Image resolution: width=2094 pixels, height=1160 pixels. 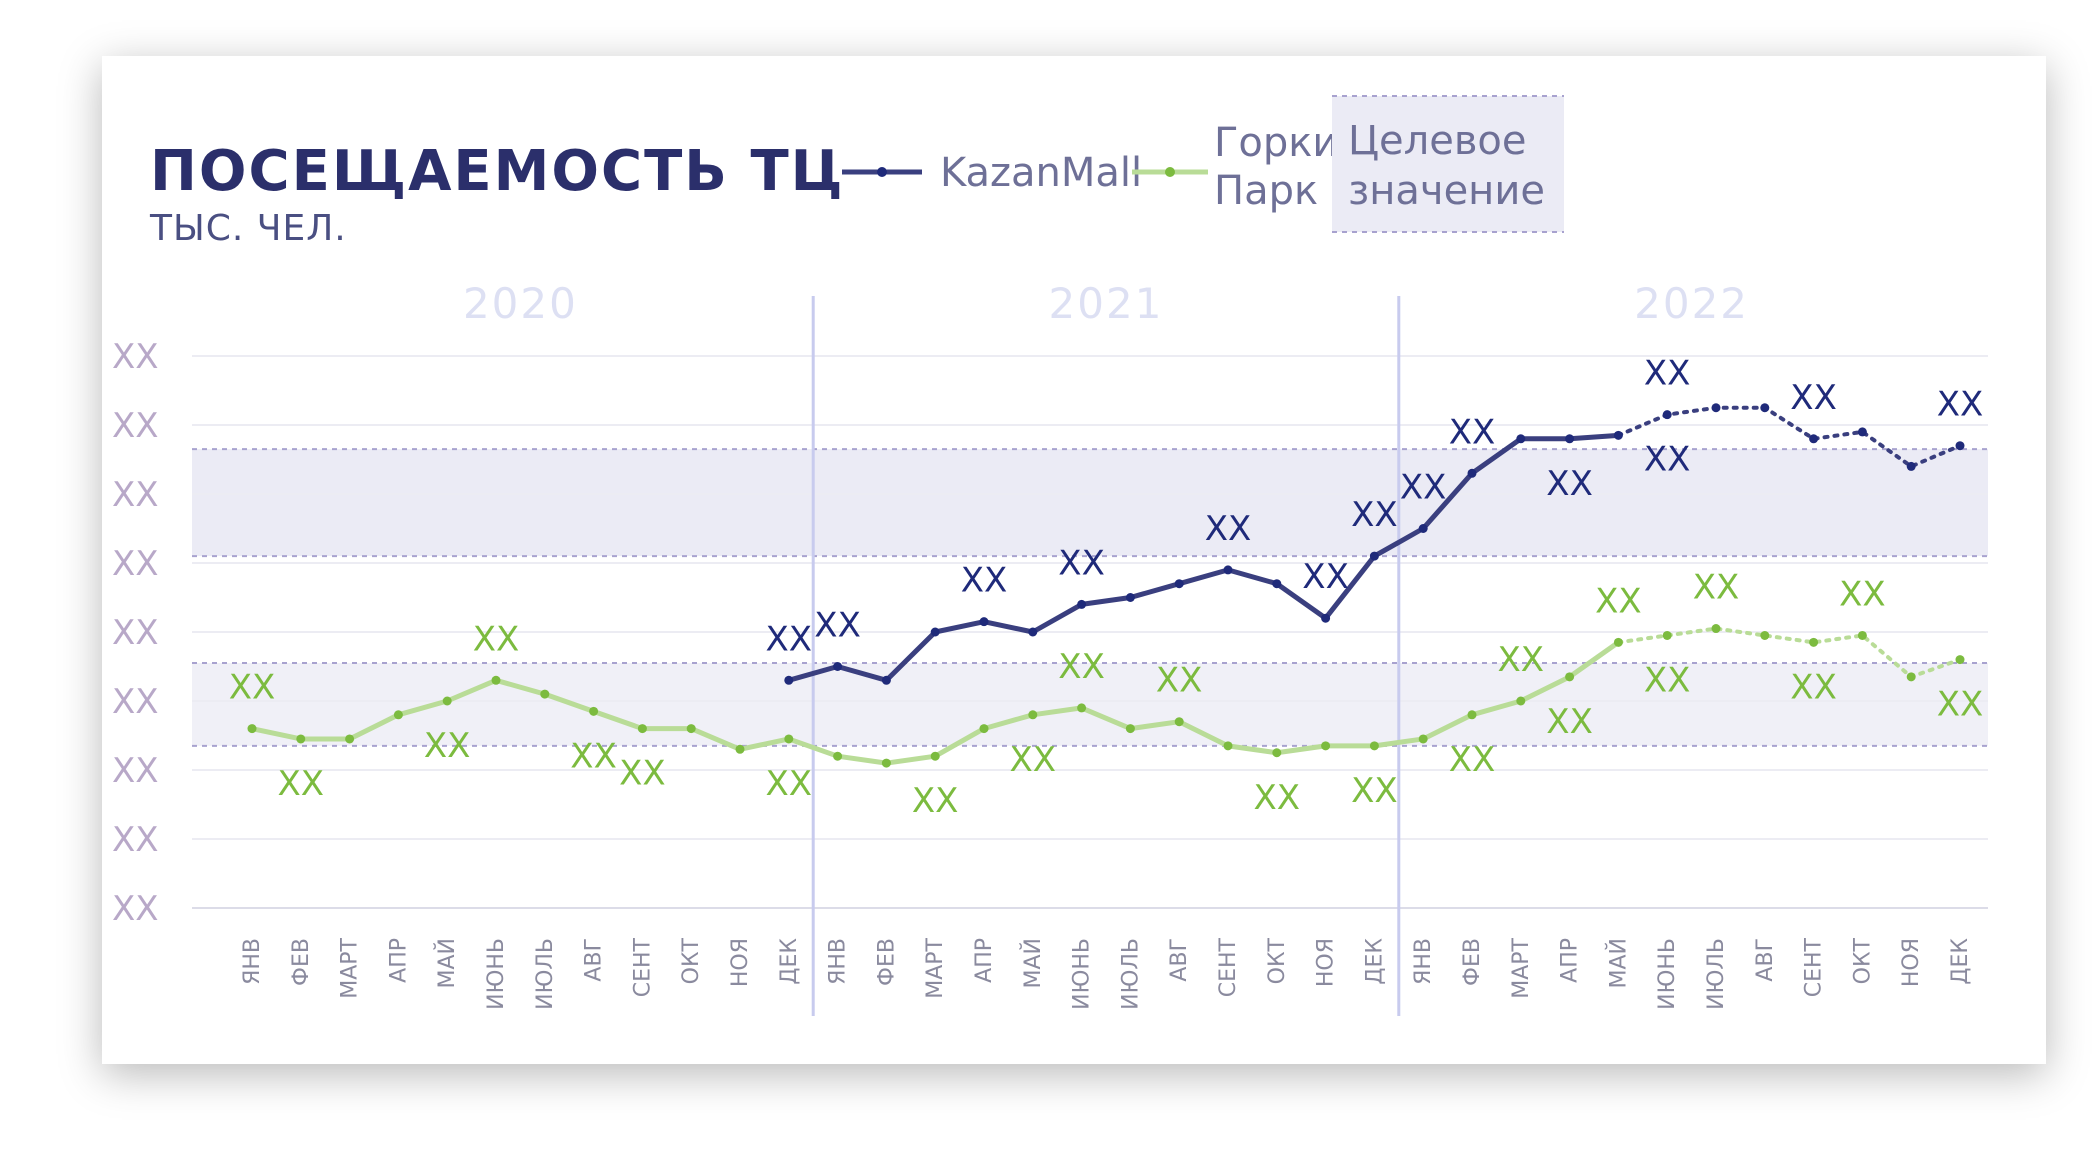 What do you see at coordinates (135, 495) in the screenshot?
I see `y-tick-label-2: XX` at bounding box center [135, 495].